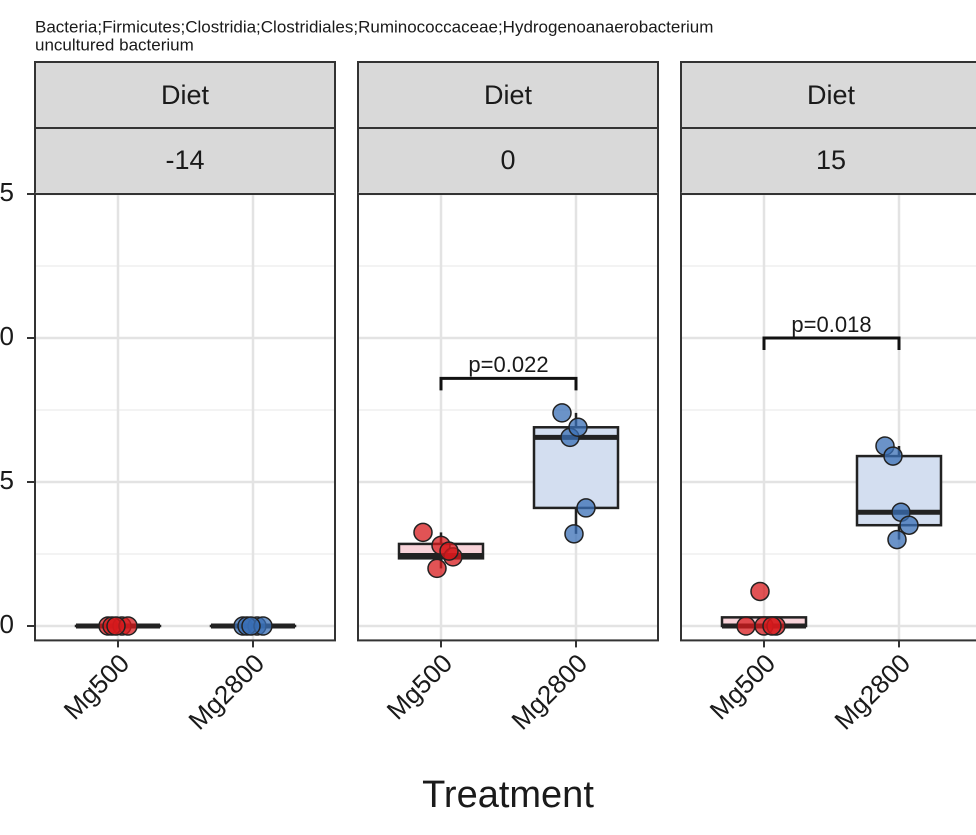  What do you see at coordinates (7, 480) in the screenshot?
I see `y-tick-label: 5` at bounding box center [7, 480].